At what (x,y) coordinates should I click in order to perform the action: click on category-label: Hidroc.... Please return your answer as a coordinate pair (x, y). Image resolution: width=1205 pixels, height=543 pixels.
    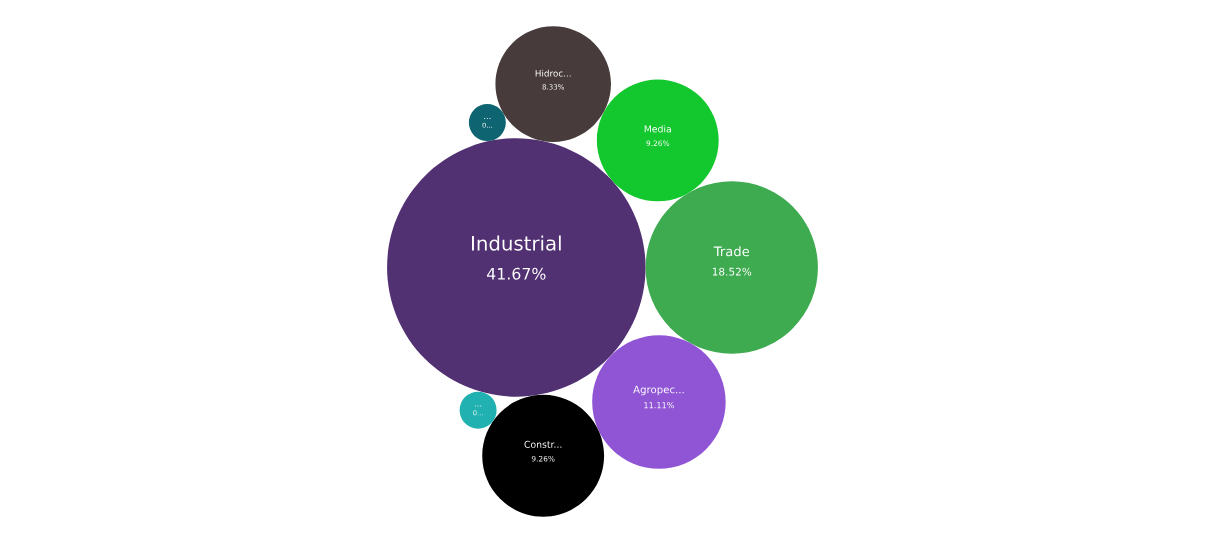
    Looking at the image, I should click on (553, 73).